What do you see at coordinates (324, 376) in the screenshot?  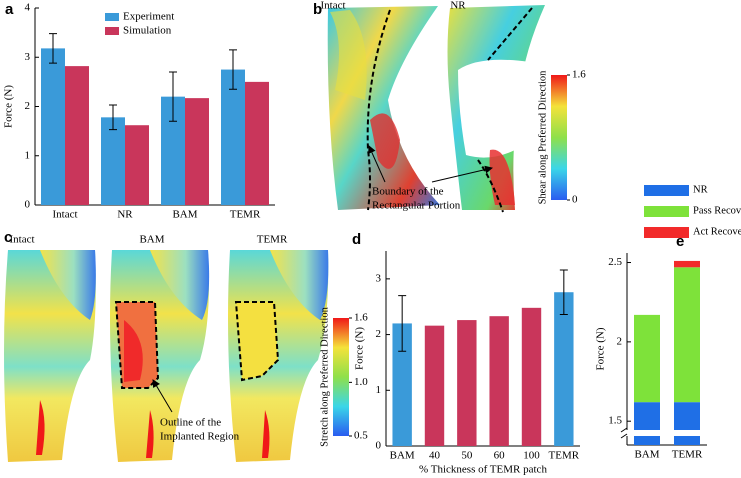 I see `colorbar-label: Stretch along Preferred Direction` at bounding box center [324, 376].